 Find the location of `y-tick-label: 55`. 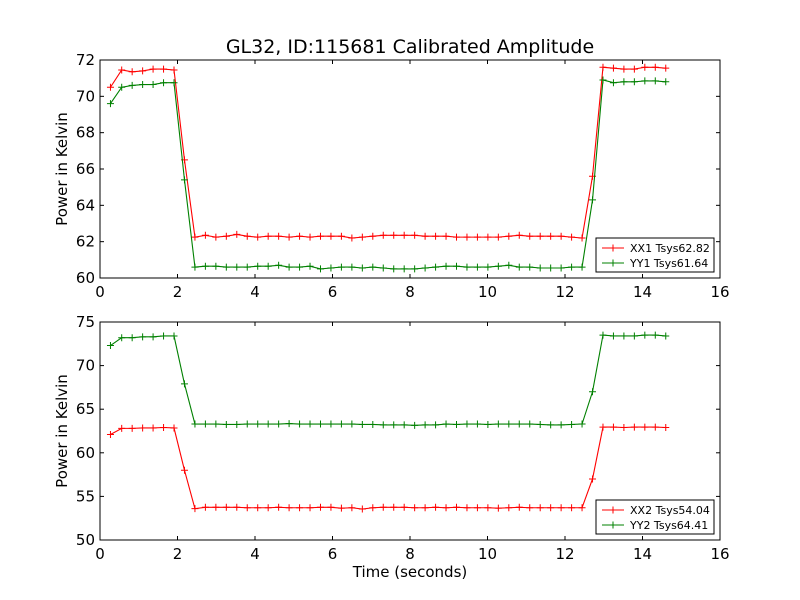

y-tick-label: 55 is located at coordinates (85, 496).